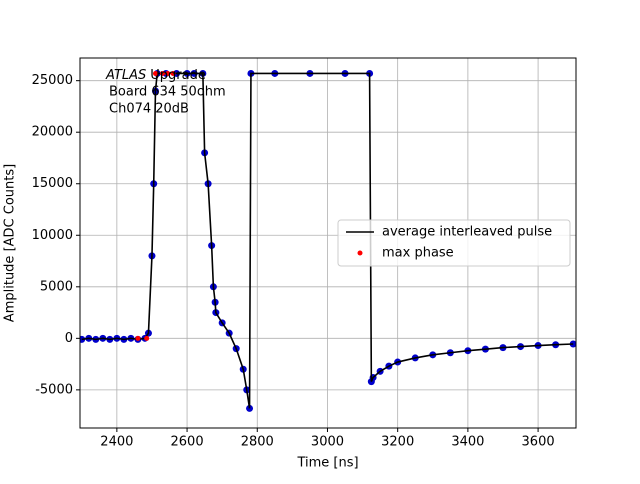 This screenshot has height=484, width=640. What do you see at coordinates (116, 442) in the screenshot?
I see `x-tick-label: 2400` at bounding box center [116, 442].